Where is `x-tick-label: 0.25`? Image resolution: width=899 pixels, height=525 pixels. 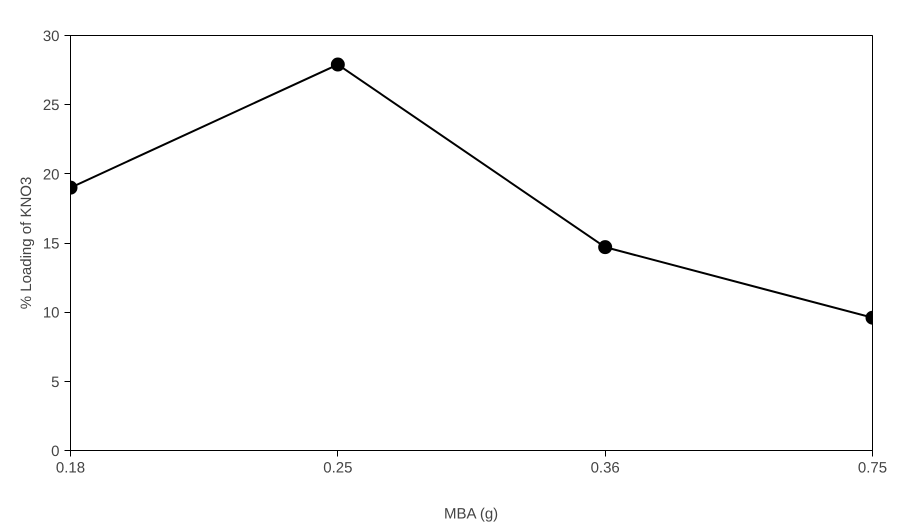
x-tick-label: 0.25 is located at coordinates (337, 468).